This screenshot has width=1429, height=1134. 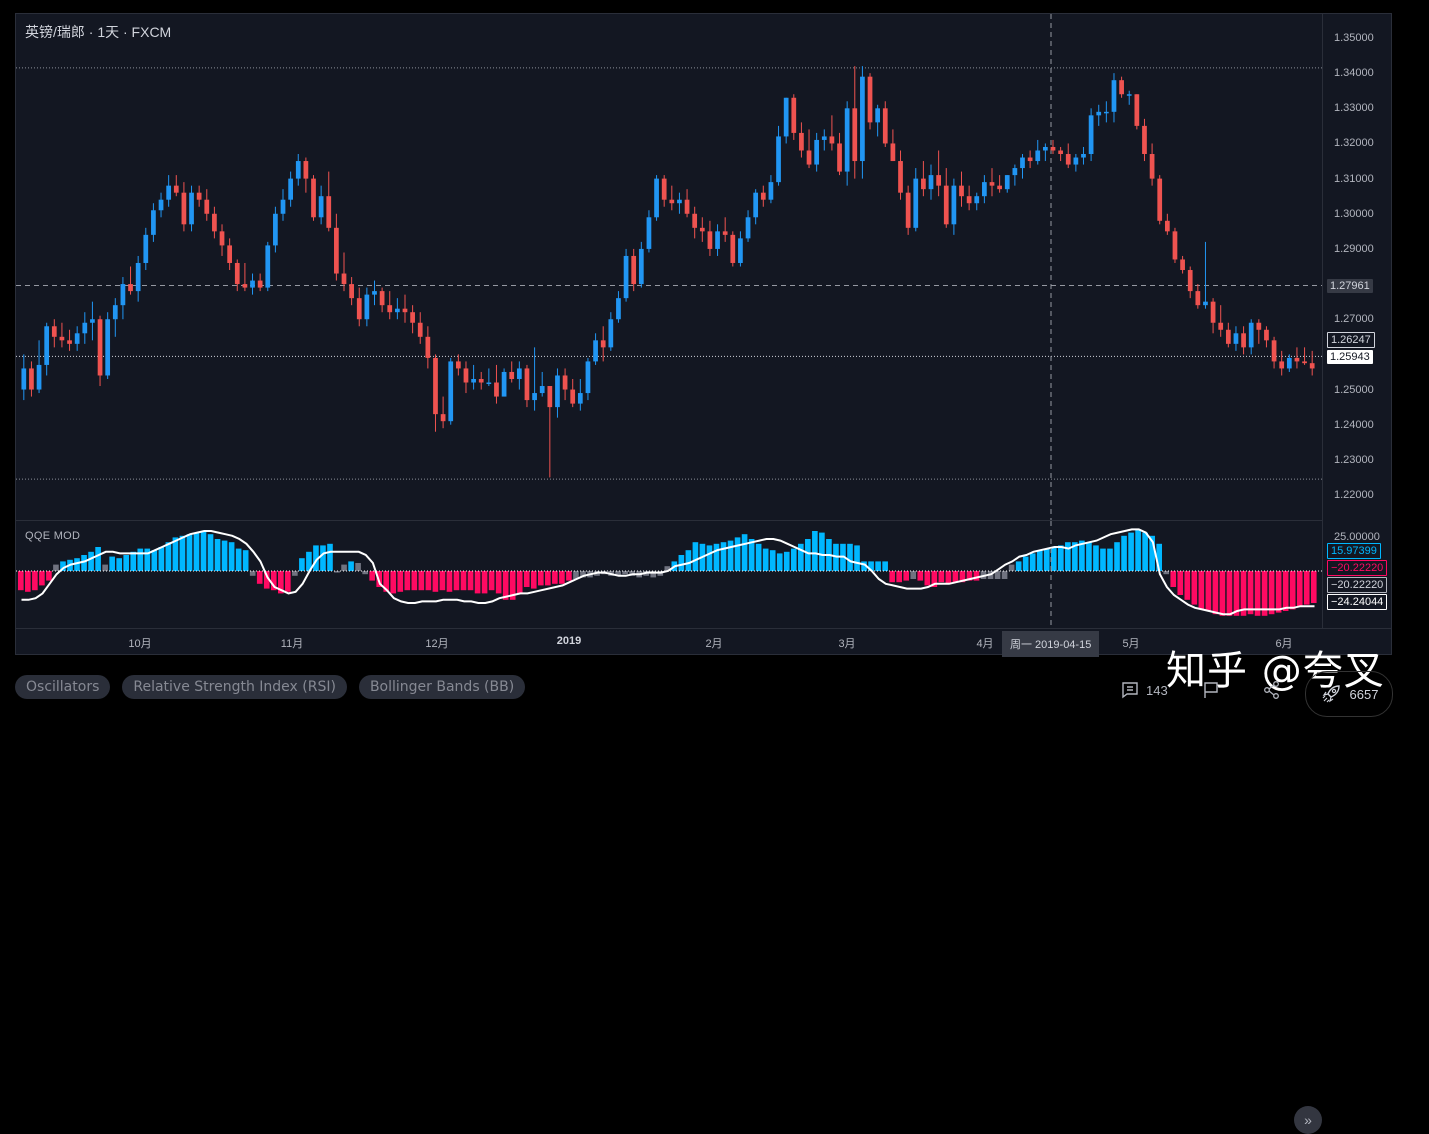 What do you see at coordinates (1354, 389) in the screenshot?
I see `price-tick: 1.25000` at bounding box center [1354, 389].